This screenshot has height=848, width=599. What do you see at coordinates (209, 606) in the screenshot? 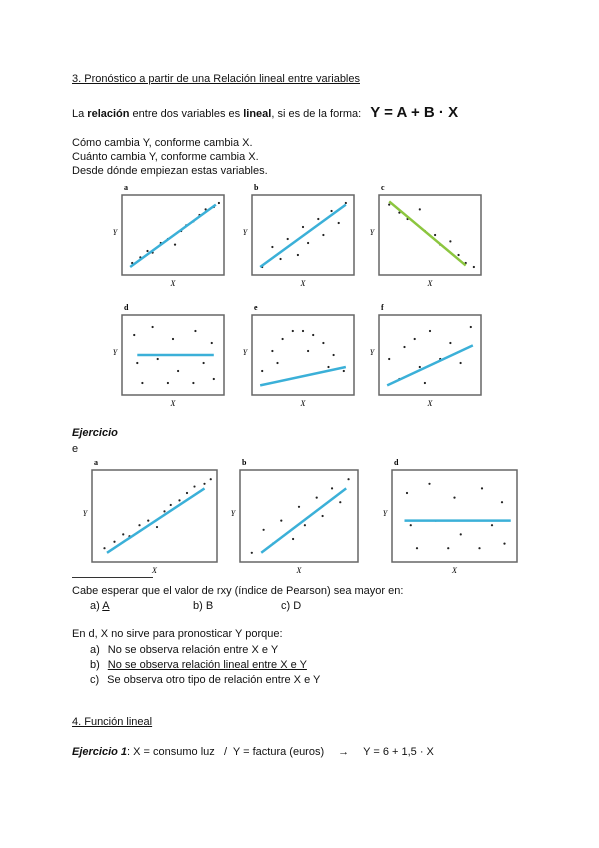
I see `option-text: B` at bounding box center [209, 606].